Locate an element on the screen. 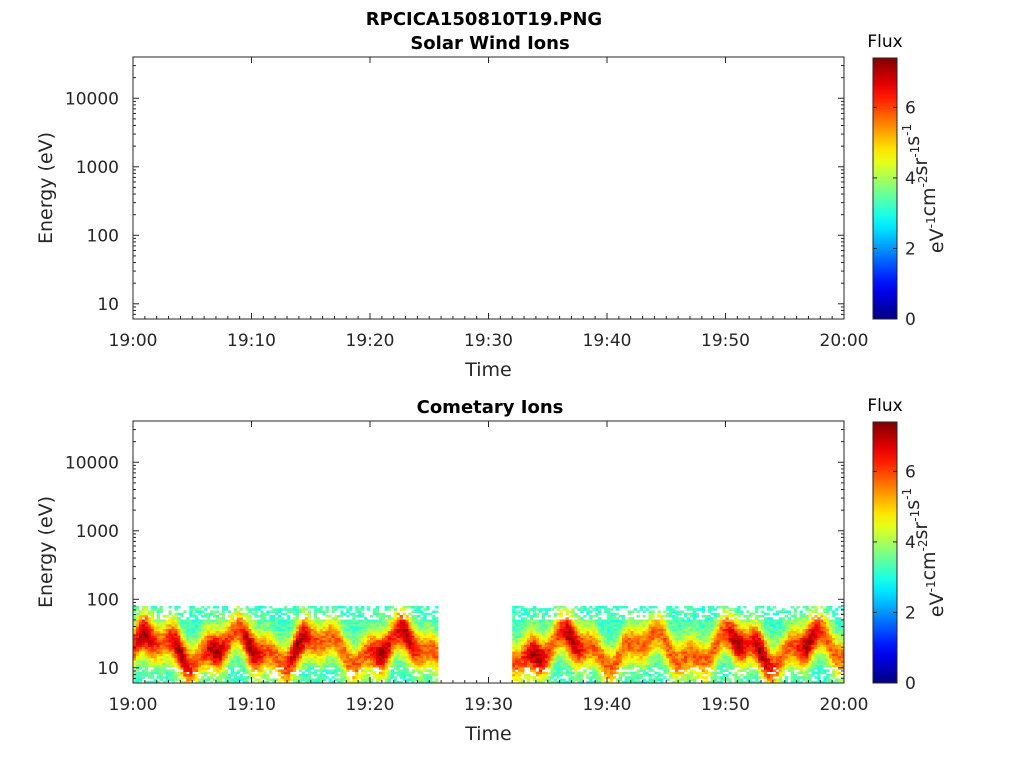 Image resolution: width=1024 pixels, height=768 pixels. y-tick-label: 100 is located at coordinates (103, 236).